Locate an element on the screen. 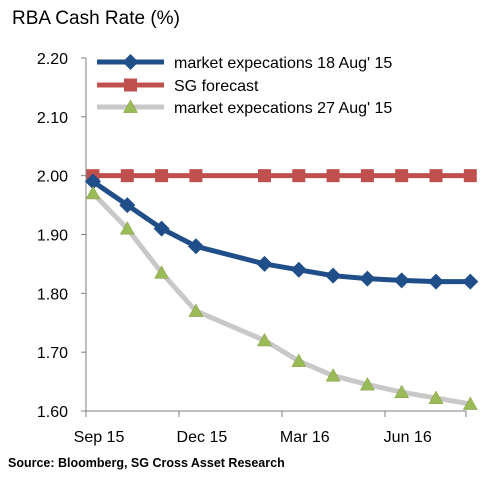  legend-label: market expecations 27 Aug' 15 is located at coordinates (283, 108).